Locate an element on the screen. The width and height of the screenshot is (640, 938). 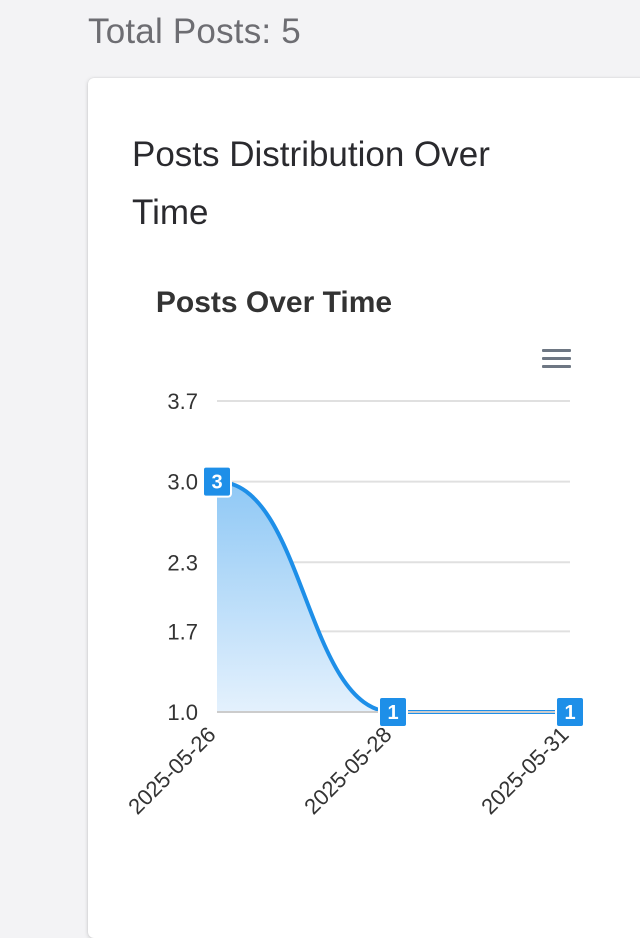
y-tick-label: 1.7 is located at coordinates (182, 631).